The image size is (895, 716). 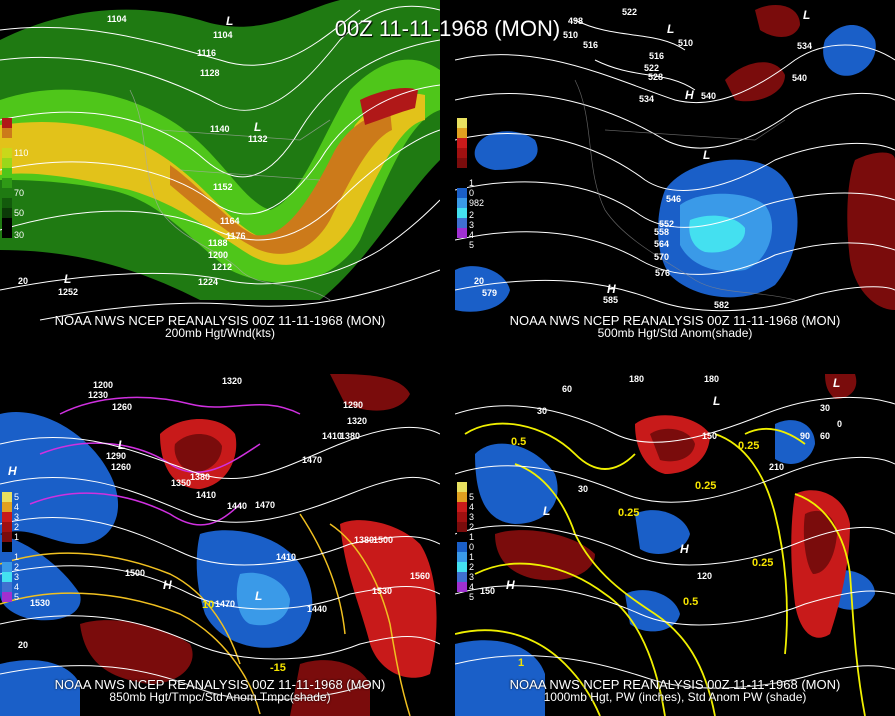 What do you see at coordinates (330, 688) in the screenshot?
I see `anom-pos-southeast` at bounding box center [330, 688].